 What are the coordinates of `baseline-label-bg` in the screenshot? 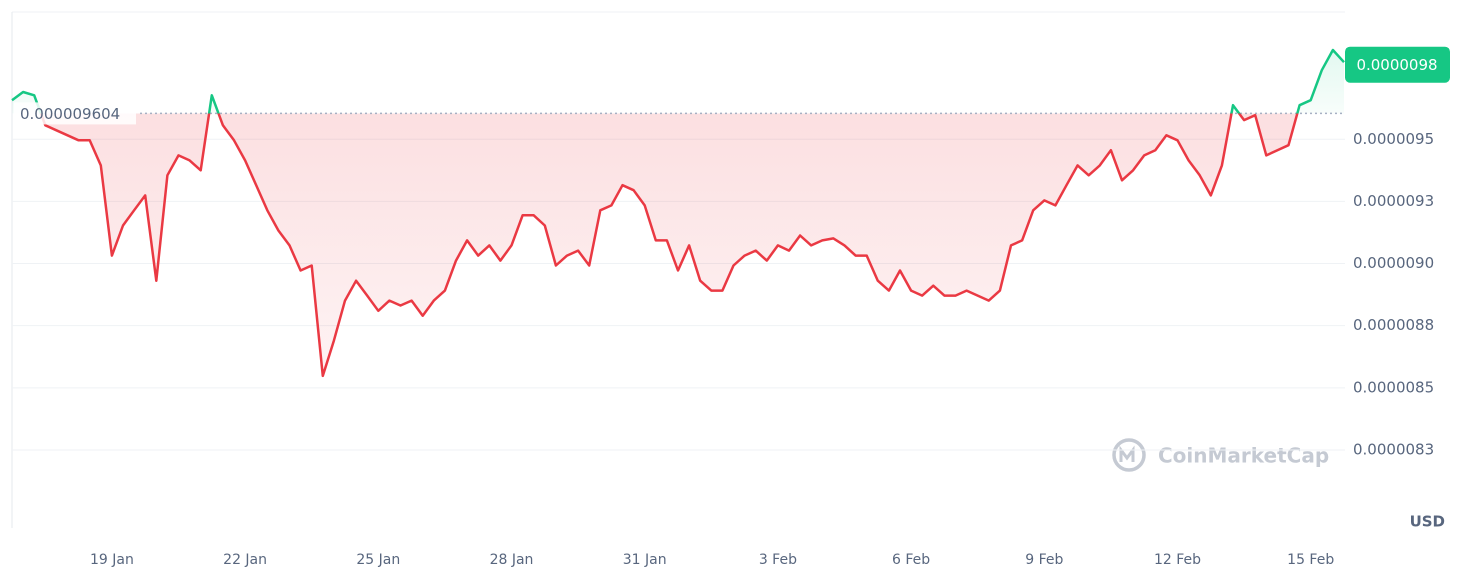 It's located at (75, 113).